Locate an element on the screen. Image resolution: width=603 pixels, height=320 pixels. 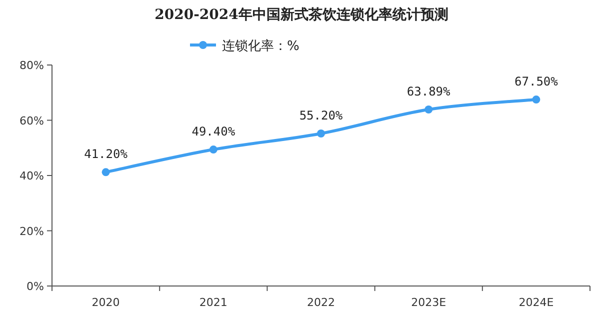
data-label: 63.89% is located at coordinates (429, 91).